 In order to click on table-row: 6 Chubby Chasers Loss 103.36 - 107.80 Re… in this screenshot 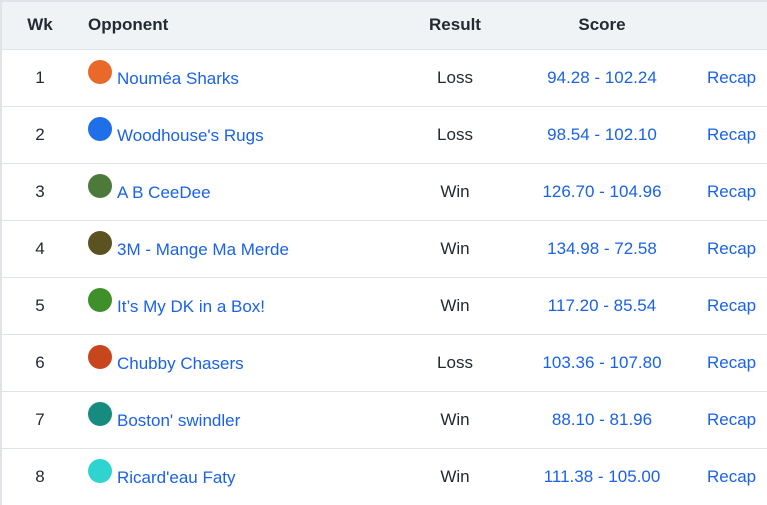, I will do `click(384, 362)`.